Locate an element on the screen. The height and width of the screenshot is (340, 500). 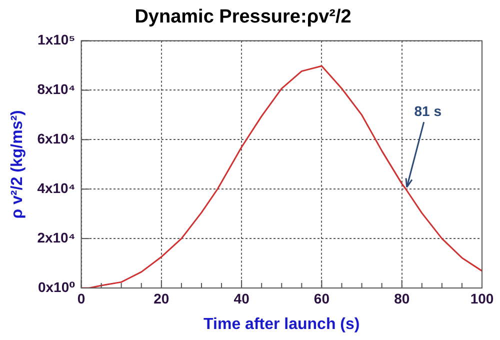
x-axis-title: Time after launch (s) is located at coordinates (282, 324).